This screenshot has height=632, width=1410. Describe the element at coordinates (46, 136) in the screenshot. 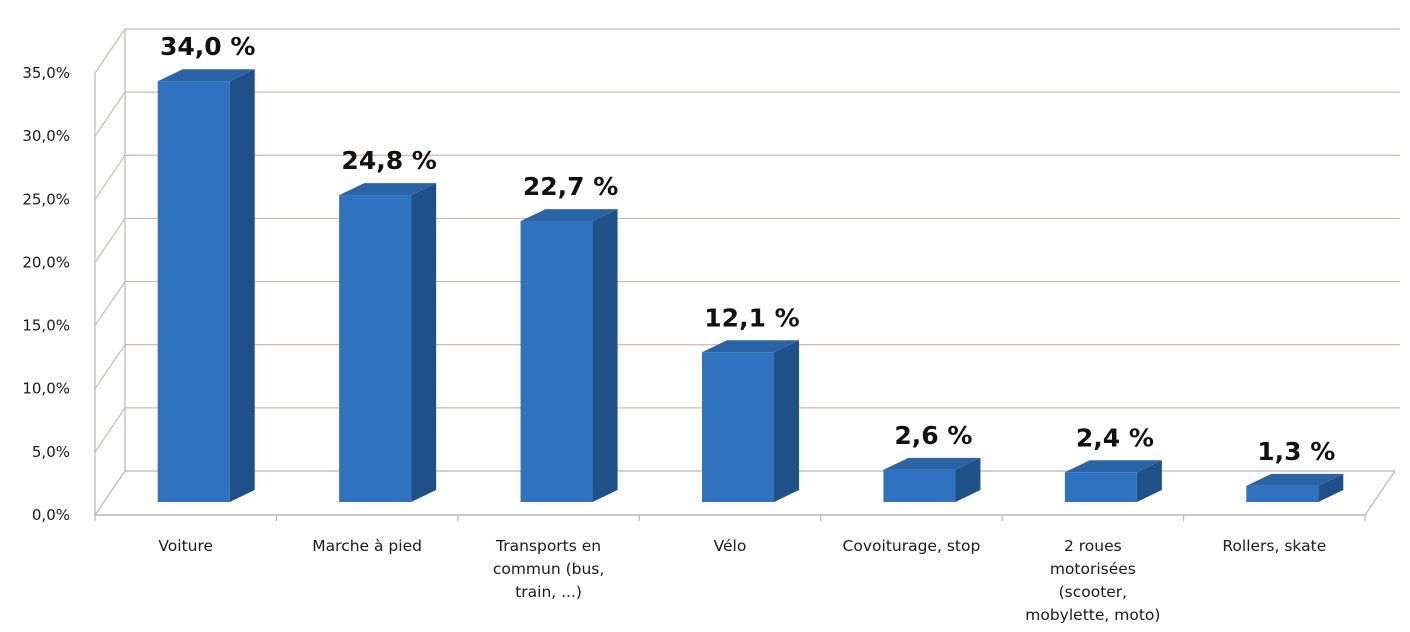

I see `y-tick-label: 30,0%` at that location.